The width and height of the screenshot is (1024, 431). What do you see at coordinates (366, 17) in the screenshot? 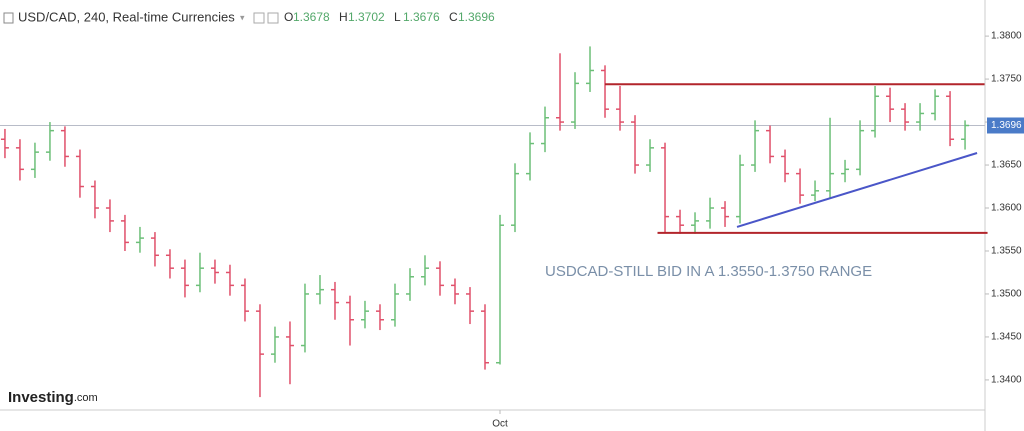
I see `header-value: 1.3702` at bounding box center [366, 17].